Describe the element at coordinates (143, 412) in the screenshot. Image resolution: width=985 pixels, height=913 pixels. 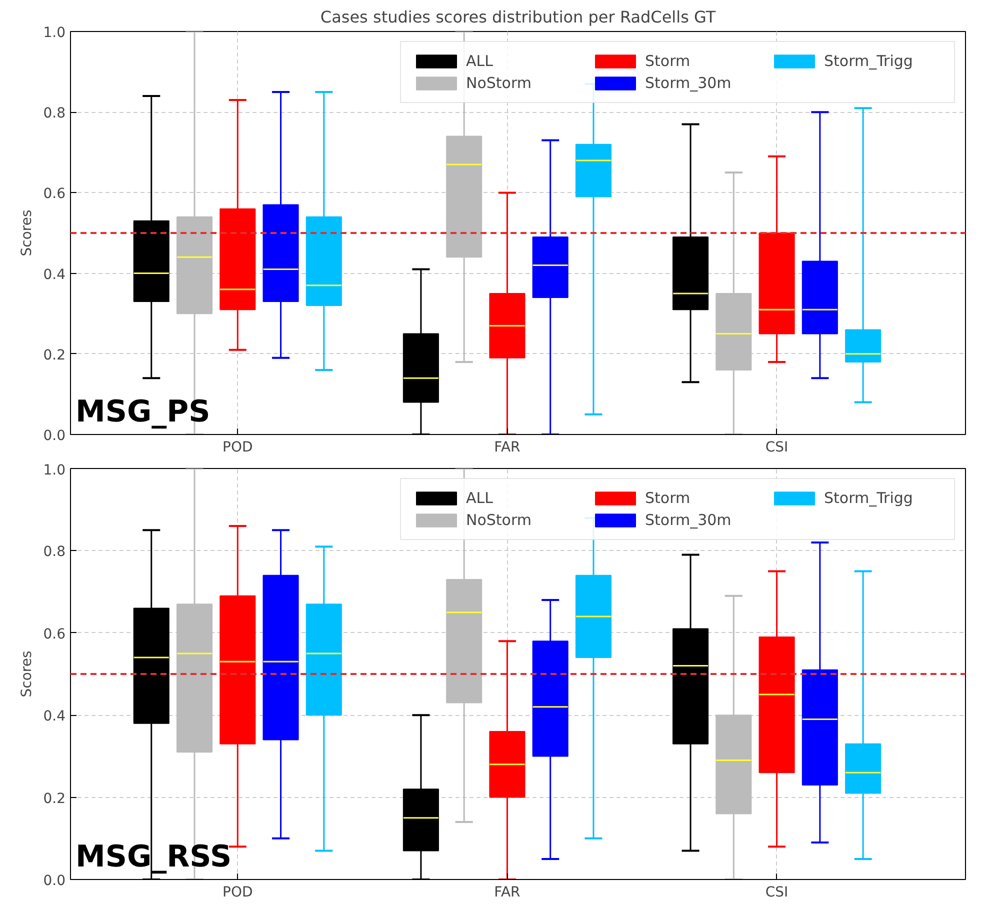
I see `annotation: MSG_PS` at that location.